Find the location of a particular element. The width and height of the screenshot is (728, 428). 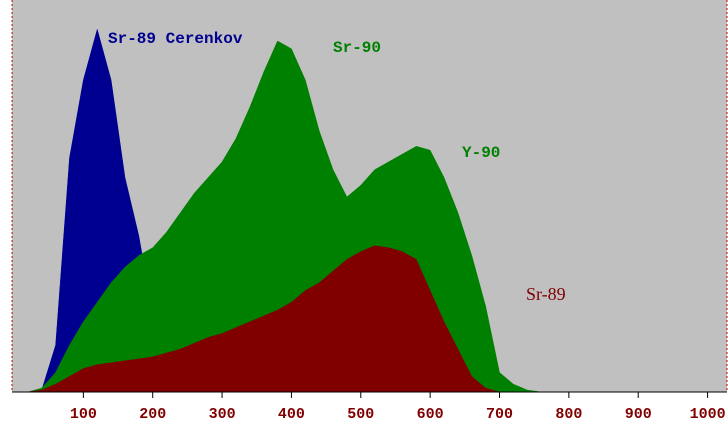

x-tick-label: 200 is located at coordinates (152, 414).